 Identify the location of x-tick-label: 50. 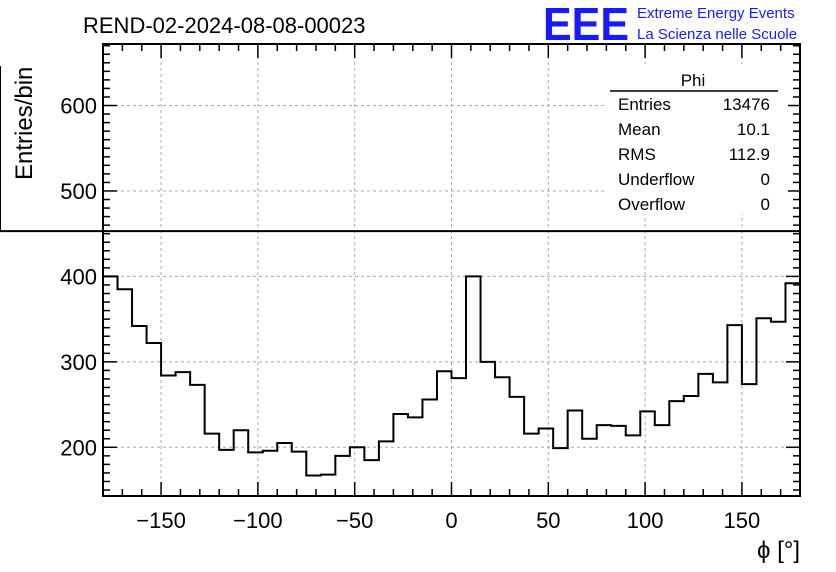
(548, 520).